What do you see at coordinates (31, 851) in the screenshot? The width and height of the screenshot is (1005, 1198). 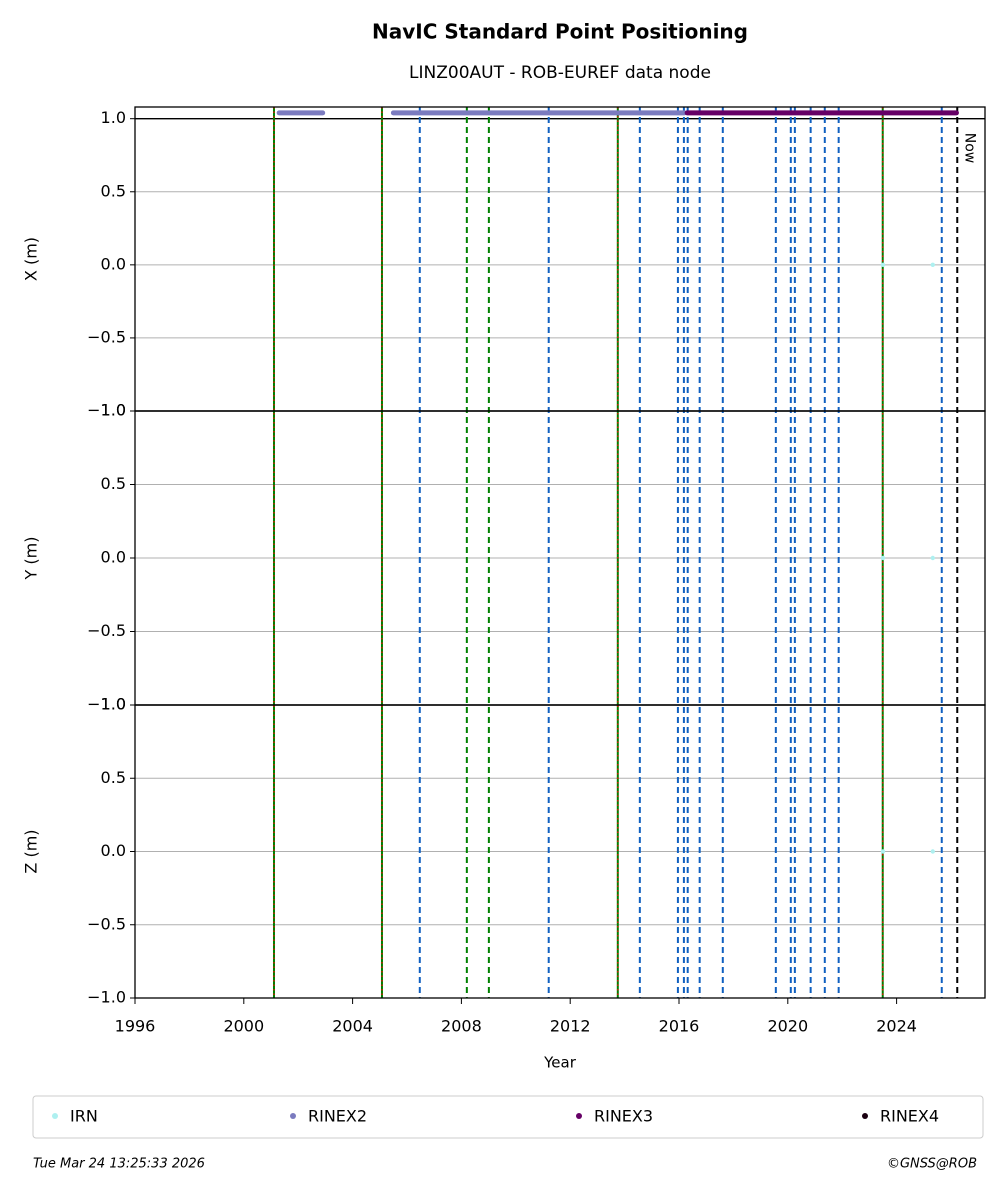 I see `y-axis-label: Z (m)` at bounding box center [31, 851].